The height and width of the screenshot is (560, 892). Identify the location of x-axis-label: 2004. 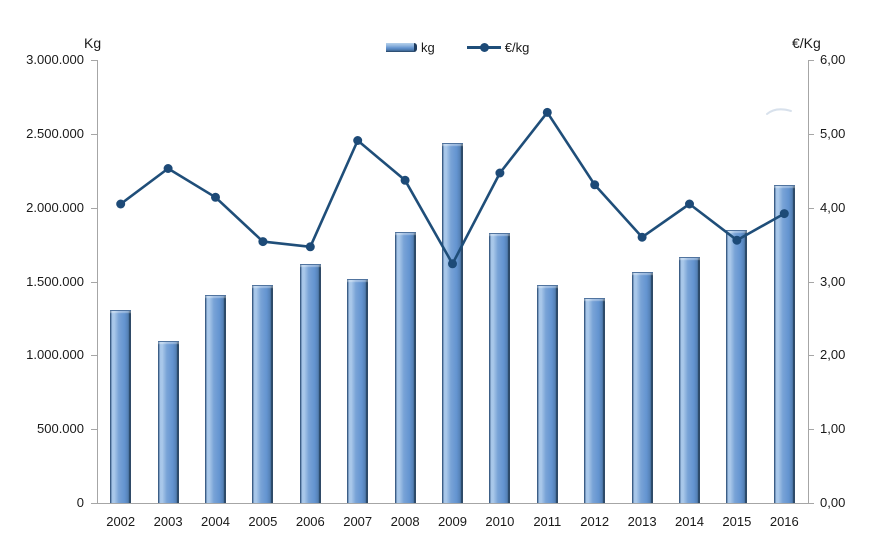
(215, 521).